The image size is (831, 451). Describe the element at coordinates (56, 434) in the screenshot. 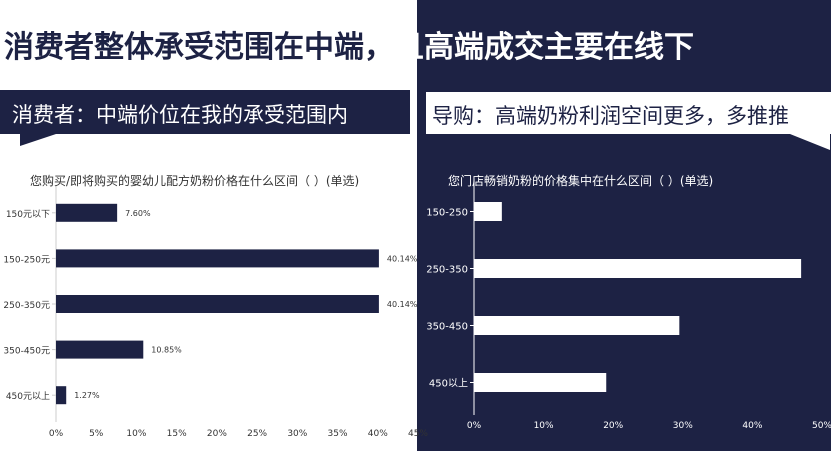

I see `left-chart-x-tick-label: 0%` at that location.